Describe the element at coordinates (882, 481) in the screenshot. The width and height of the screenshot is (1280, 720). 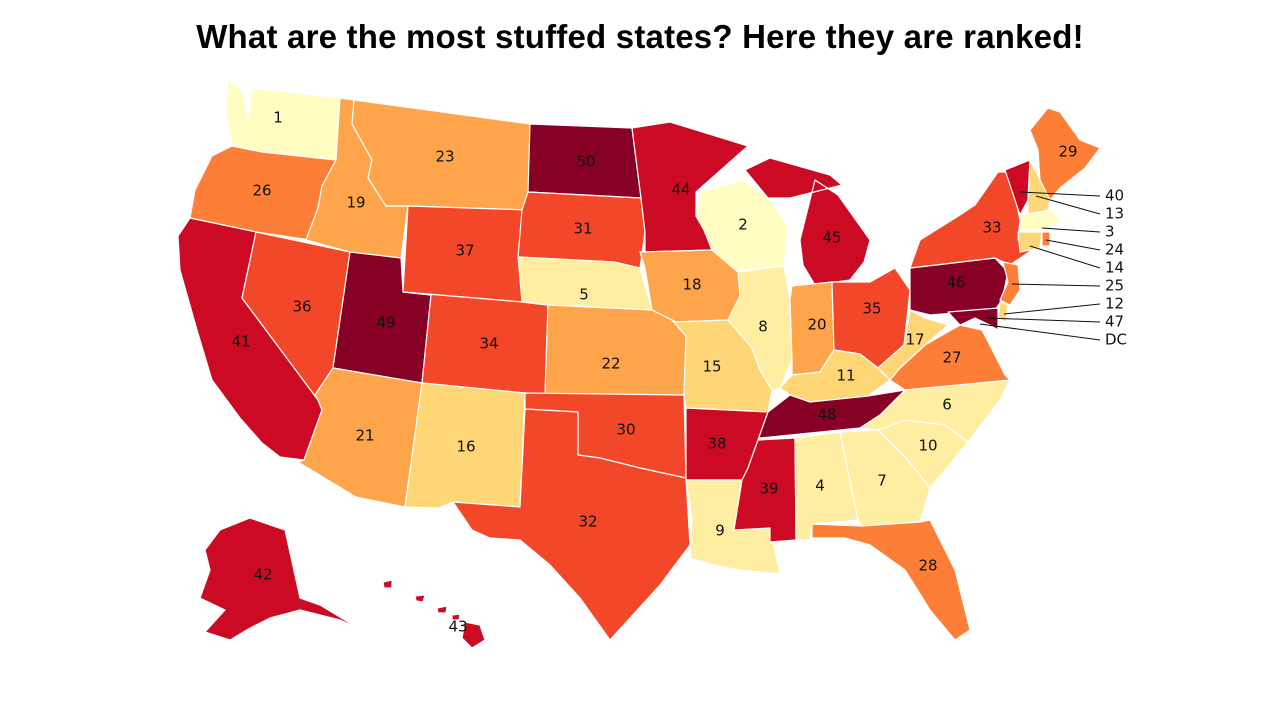
I see `rank-label-ga: 7` at that location.